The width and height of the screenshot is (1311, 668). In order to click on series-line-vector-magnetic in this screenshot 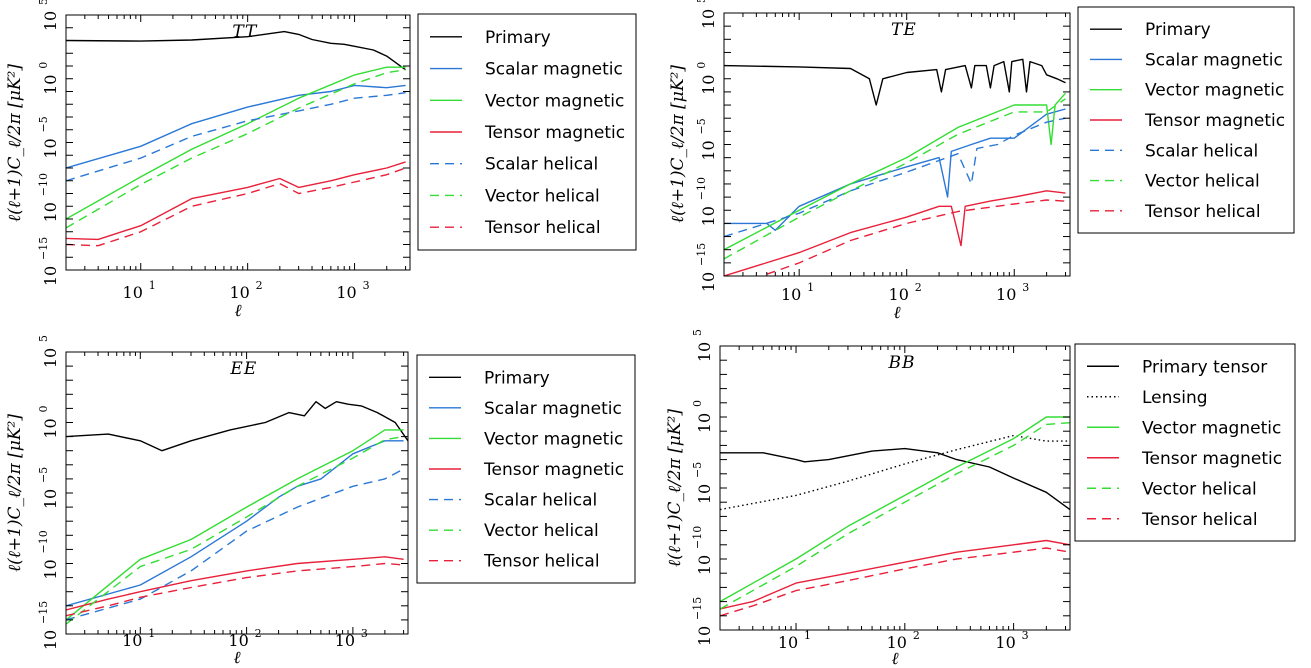, I will do `click(236, 143)`.